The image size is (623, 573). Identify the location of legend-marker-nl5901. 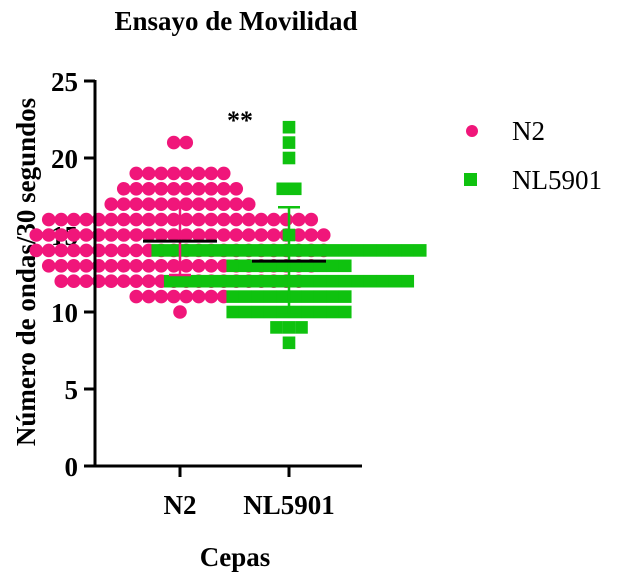
(470, 179).